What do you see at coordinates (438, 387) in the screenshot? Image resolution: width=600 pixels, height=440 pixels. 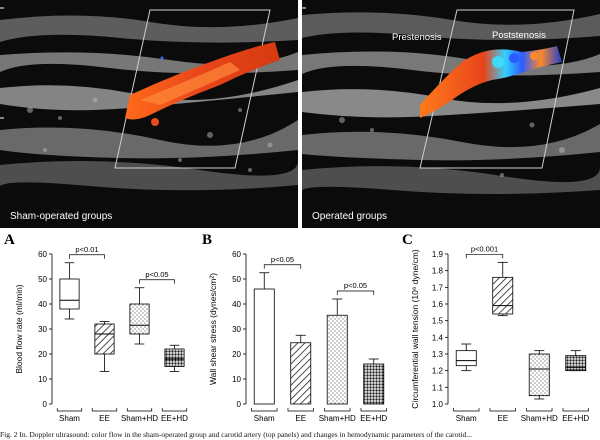 I see `y-tick-label: 1.1` at bounding box center [438, 387].